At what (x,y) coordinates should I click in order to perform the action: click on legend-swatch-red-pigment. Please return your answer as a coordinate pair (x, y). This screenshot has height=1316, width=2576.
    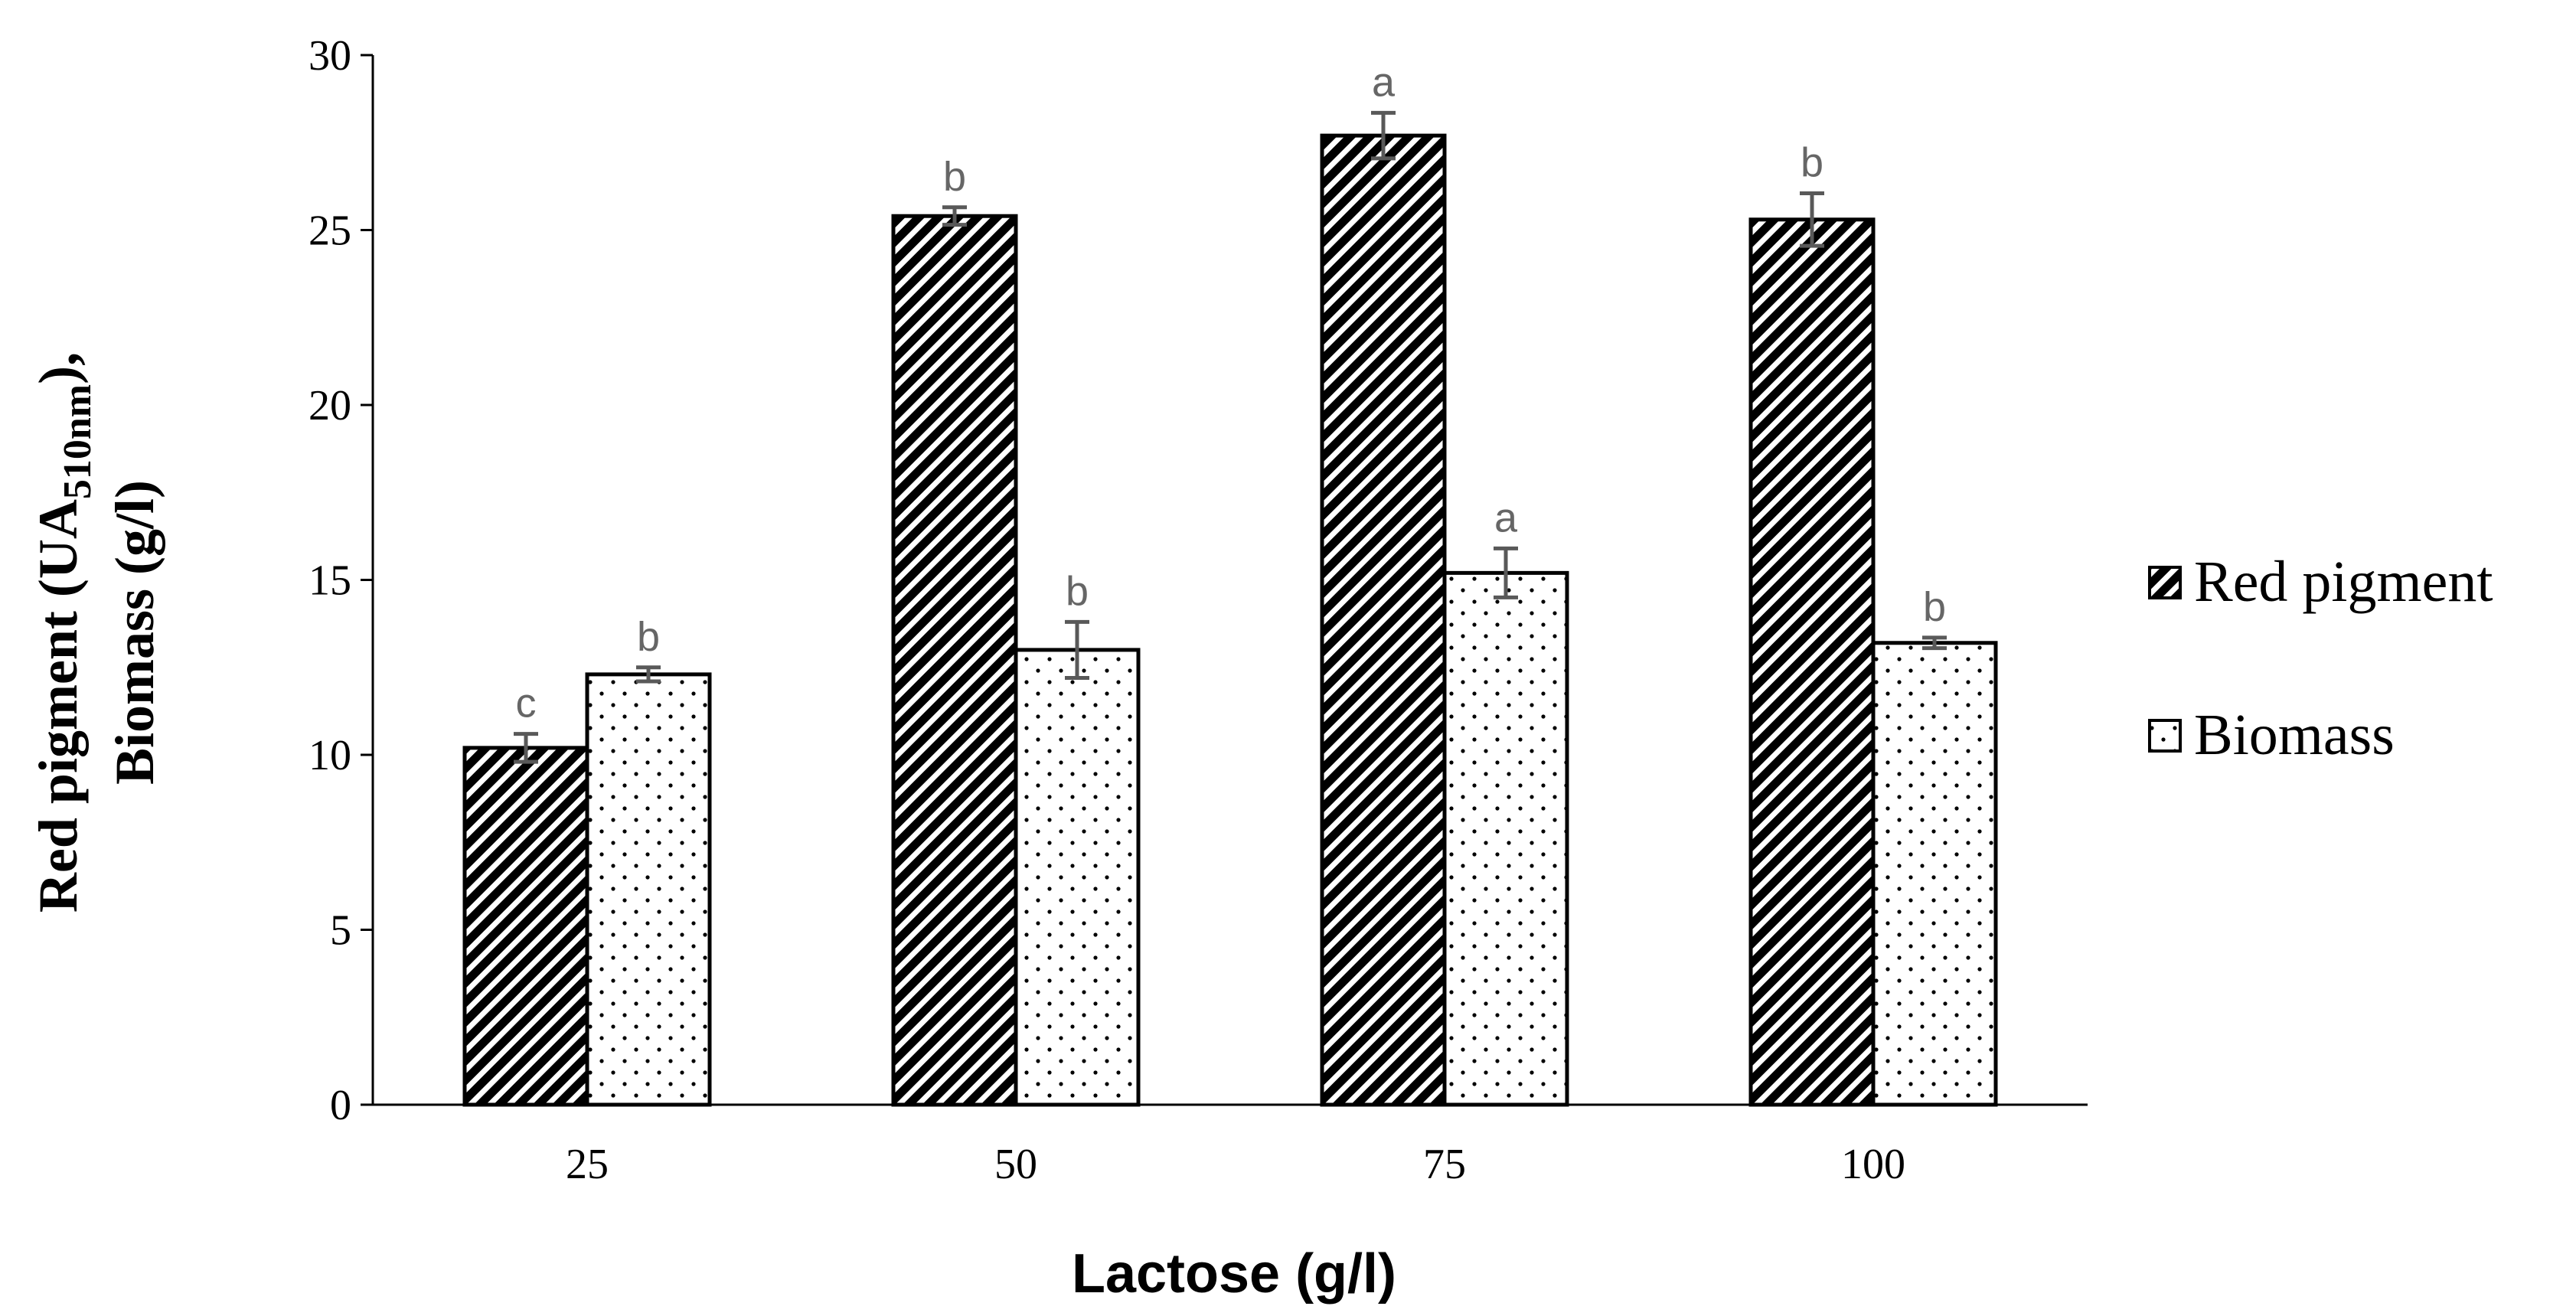
    Looking at the image, I should click on (2165, 582).